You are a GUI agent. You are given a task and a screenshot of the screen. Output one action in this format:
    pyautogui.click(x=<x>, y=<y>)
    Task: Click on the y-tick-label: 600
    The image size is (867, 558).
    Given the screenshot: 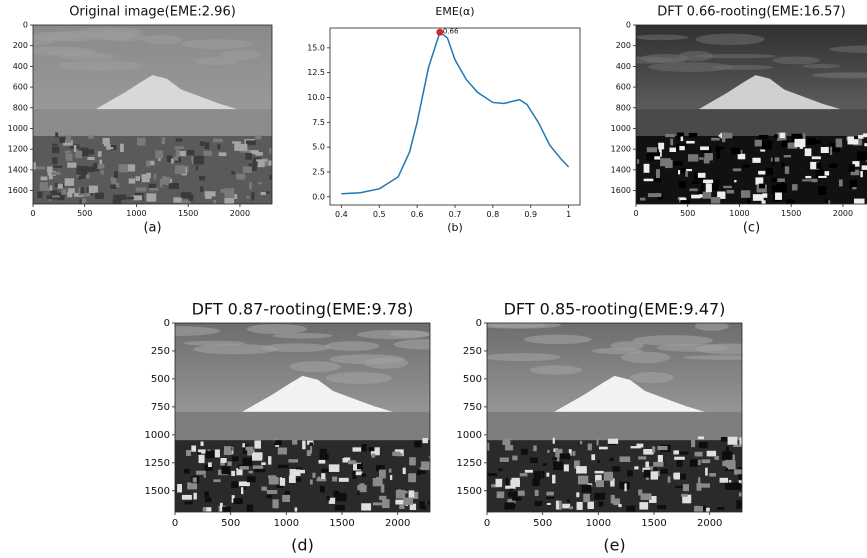 What is the action you would take?
    pyautogui.click(x=20, y=87)
    